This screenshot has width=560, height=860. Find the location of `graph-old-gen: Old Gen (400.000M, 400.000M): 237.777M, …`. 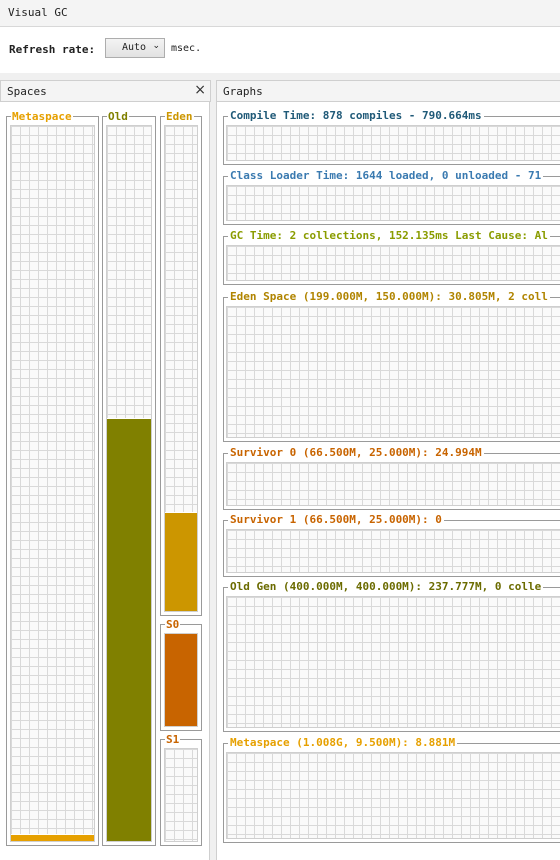

graph-old-gen: Old Gen (400.000M, 400.000M): 237.777M, … is located at coordinates (391, 656).